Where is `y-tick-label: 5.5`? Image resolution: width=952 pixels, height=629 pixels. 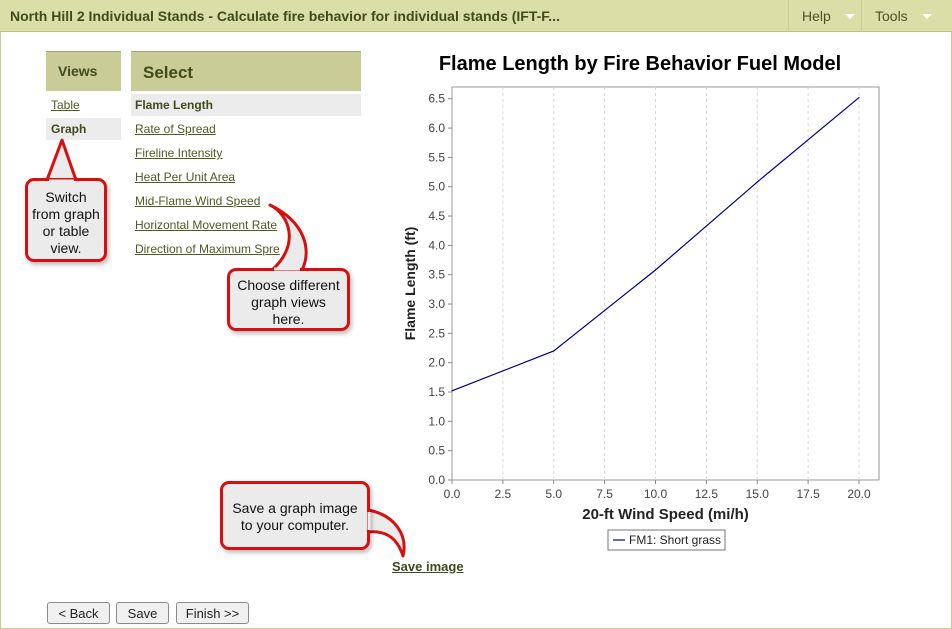 y-tick-label: 5.5 is located at coordinates (436, 157).